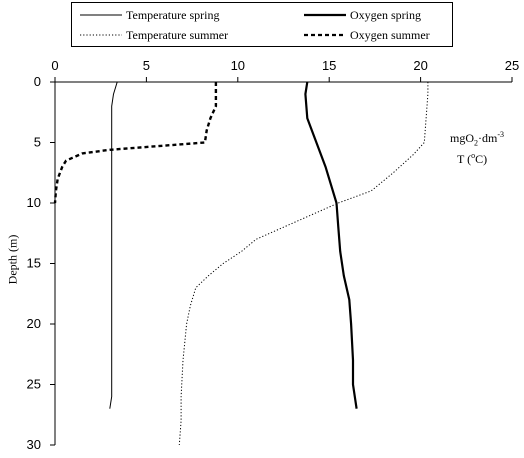 This screenshot has height=458, width=524. I want to click on temperature-unit-text: T (, so click(464, 159).